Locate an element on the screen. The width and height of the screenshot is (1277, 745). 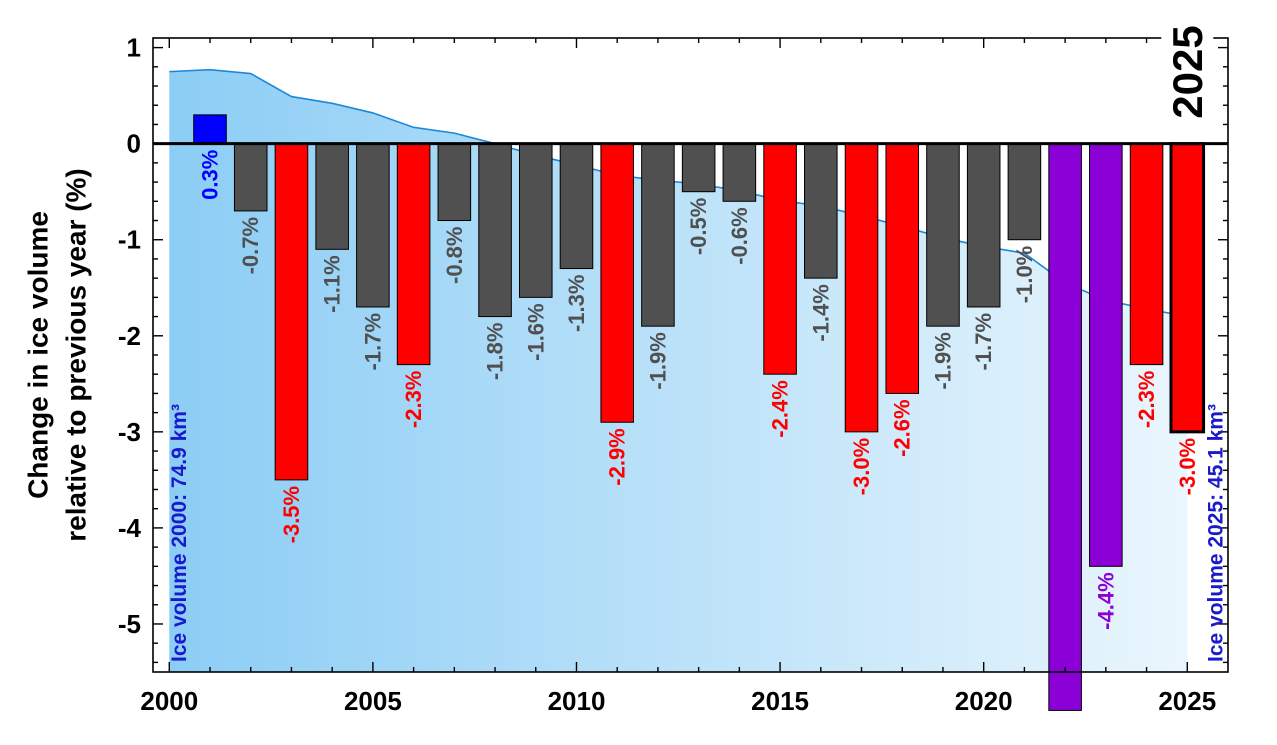
bar-2005 is located at coordinates (373, 225).